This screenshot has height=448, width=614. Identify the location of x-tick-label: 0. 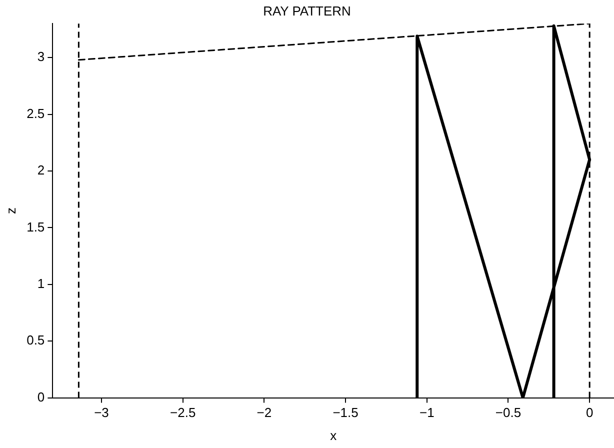
(590, 412).